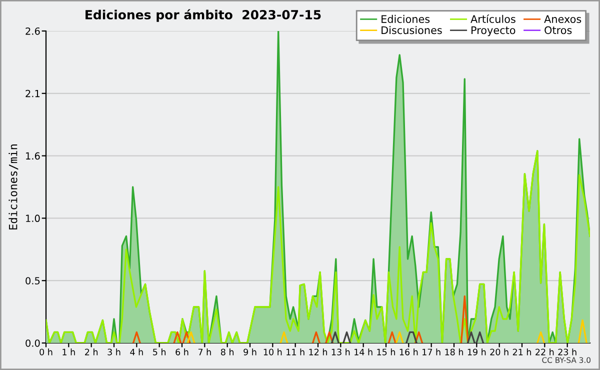 Image resolution: width=600 pixels, height=370 pixels. I want to click on x-tick-label: 12 h, so click(318, 352).